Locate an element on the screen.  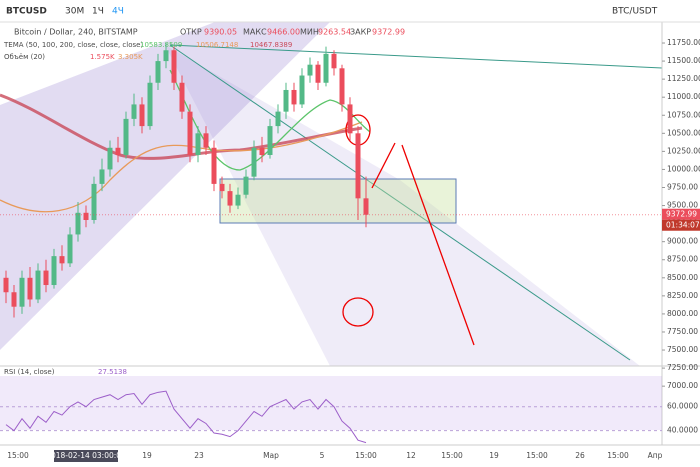
x-tick-label: 12 is located at coordinates (411, 455).